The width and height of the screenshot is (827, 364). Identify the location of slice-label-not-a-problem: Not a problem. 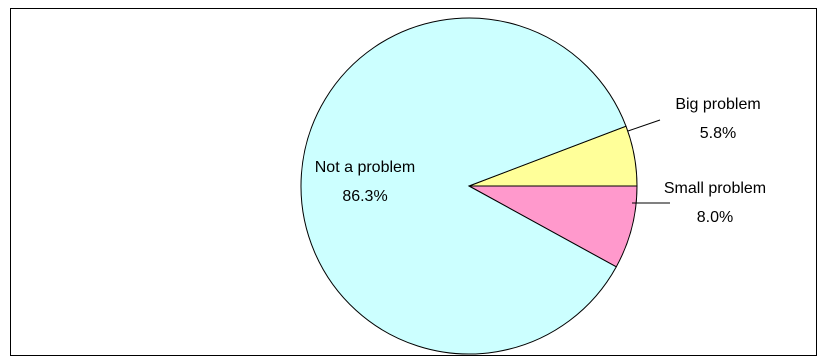
(365, 167).